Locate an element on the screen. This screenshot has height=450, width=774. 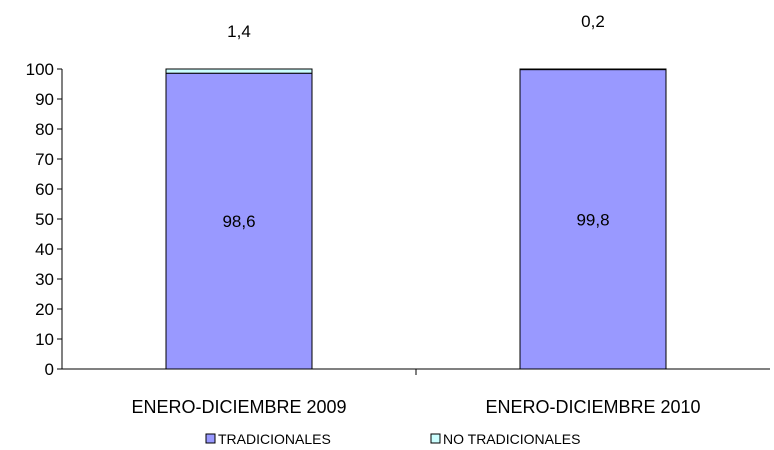
y-tick-label: 50 is located at coordinates (44, 219).